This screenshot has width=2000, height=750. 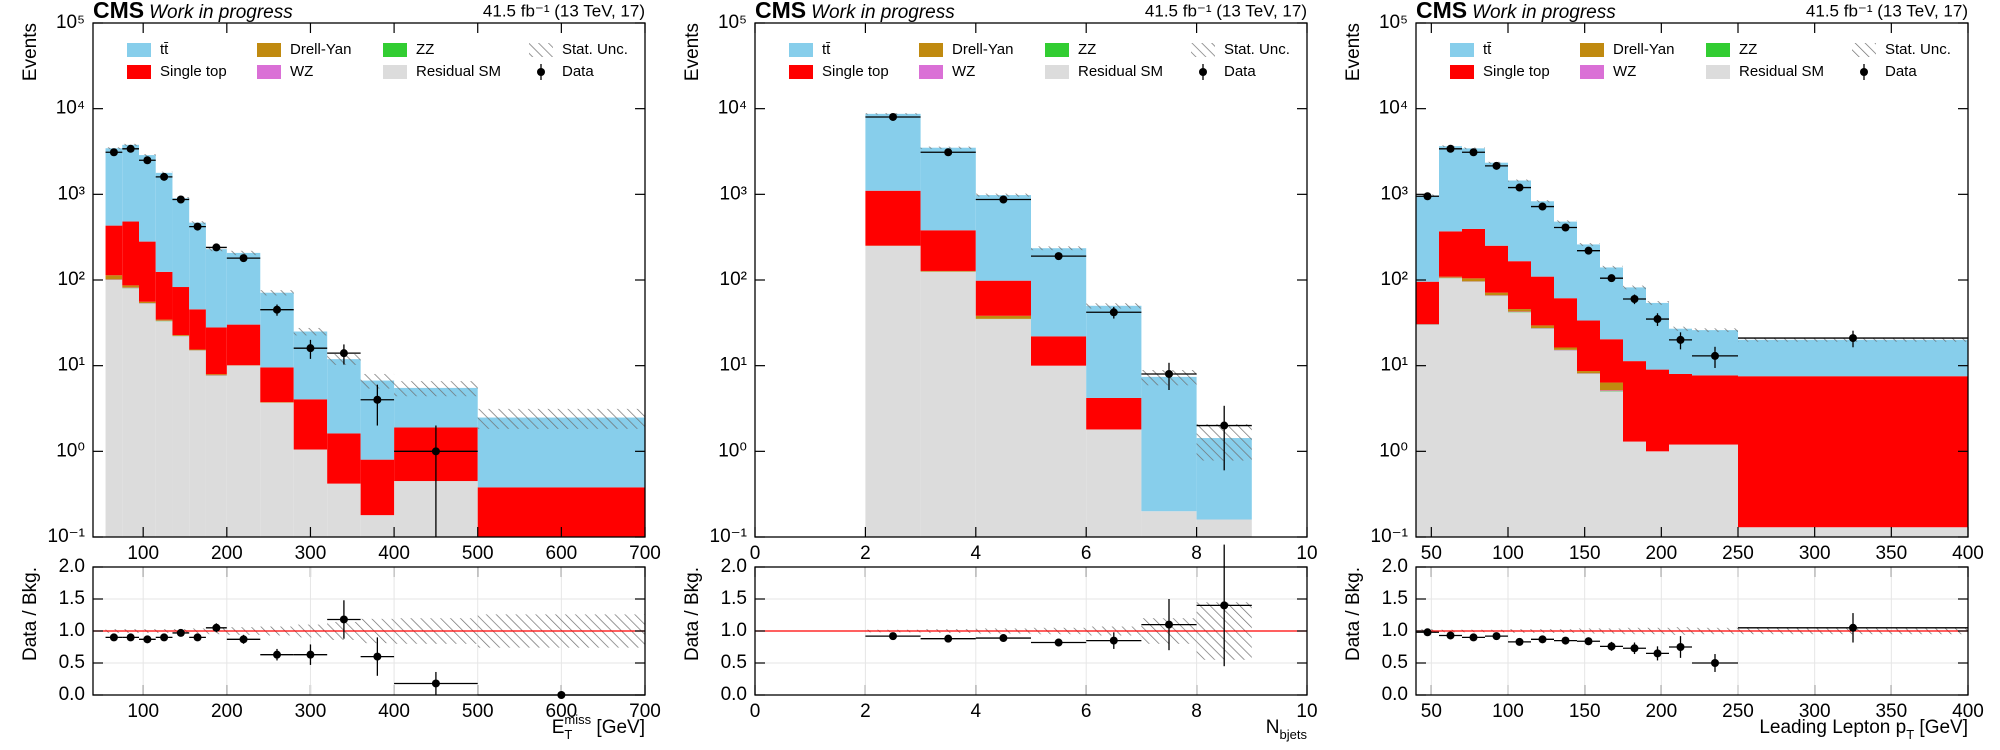 I want to click on legend-label: Drell-Yan, so click(x=1643, y=49).